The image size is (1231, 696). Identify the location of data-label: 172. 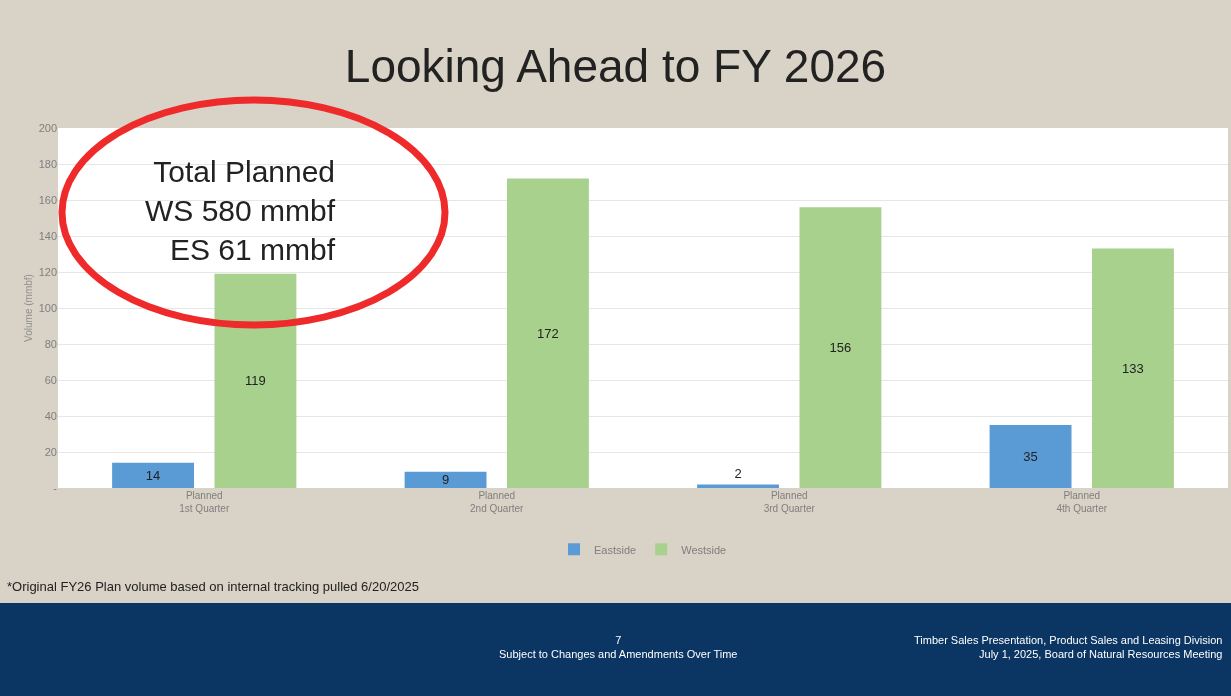
(548, 333).